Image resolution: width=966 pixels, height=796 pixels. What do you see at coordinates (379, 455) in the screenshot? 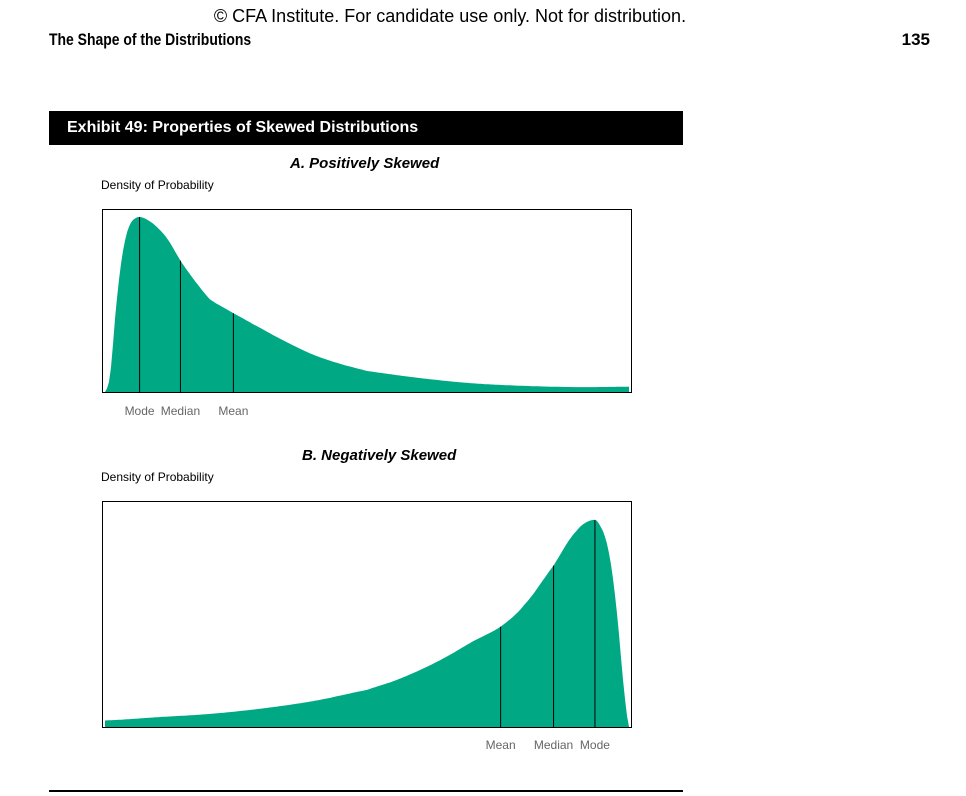
I see `chart-b-title: B. Negatively Skewed` at bounding box center [379, 455].